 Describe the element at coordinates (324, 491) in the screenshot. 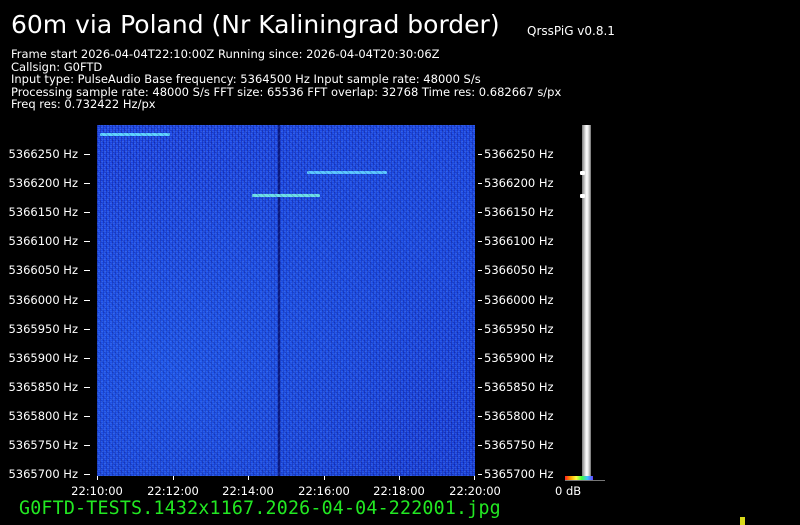

I see `time-label: 22:16:00` at that location.